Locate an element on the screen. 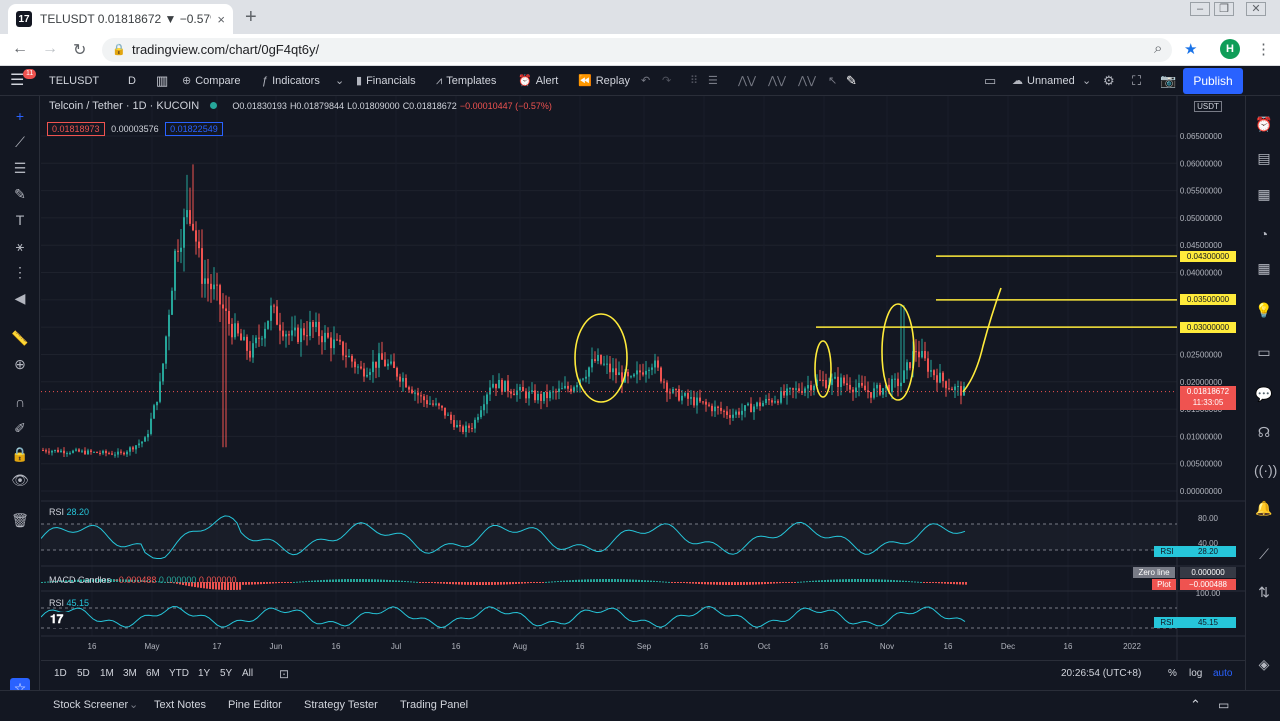 Image resolution: width=1280 pixels, height=721 pixels. restore-icon: ❐ is located at coordinates (1224, 9).